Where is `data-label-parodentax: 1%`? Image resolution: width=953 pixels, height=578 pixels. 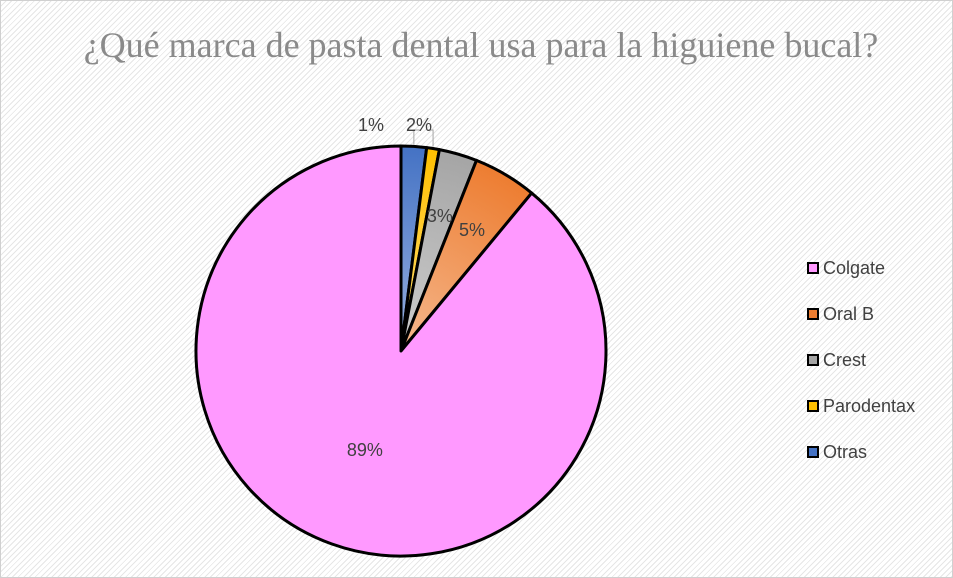
data-label-parodentax: 1% is located at coordinates (371, 125).